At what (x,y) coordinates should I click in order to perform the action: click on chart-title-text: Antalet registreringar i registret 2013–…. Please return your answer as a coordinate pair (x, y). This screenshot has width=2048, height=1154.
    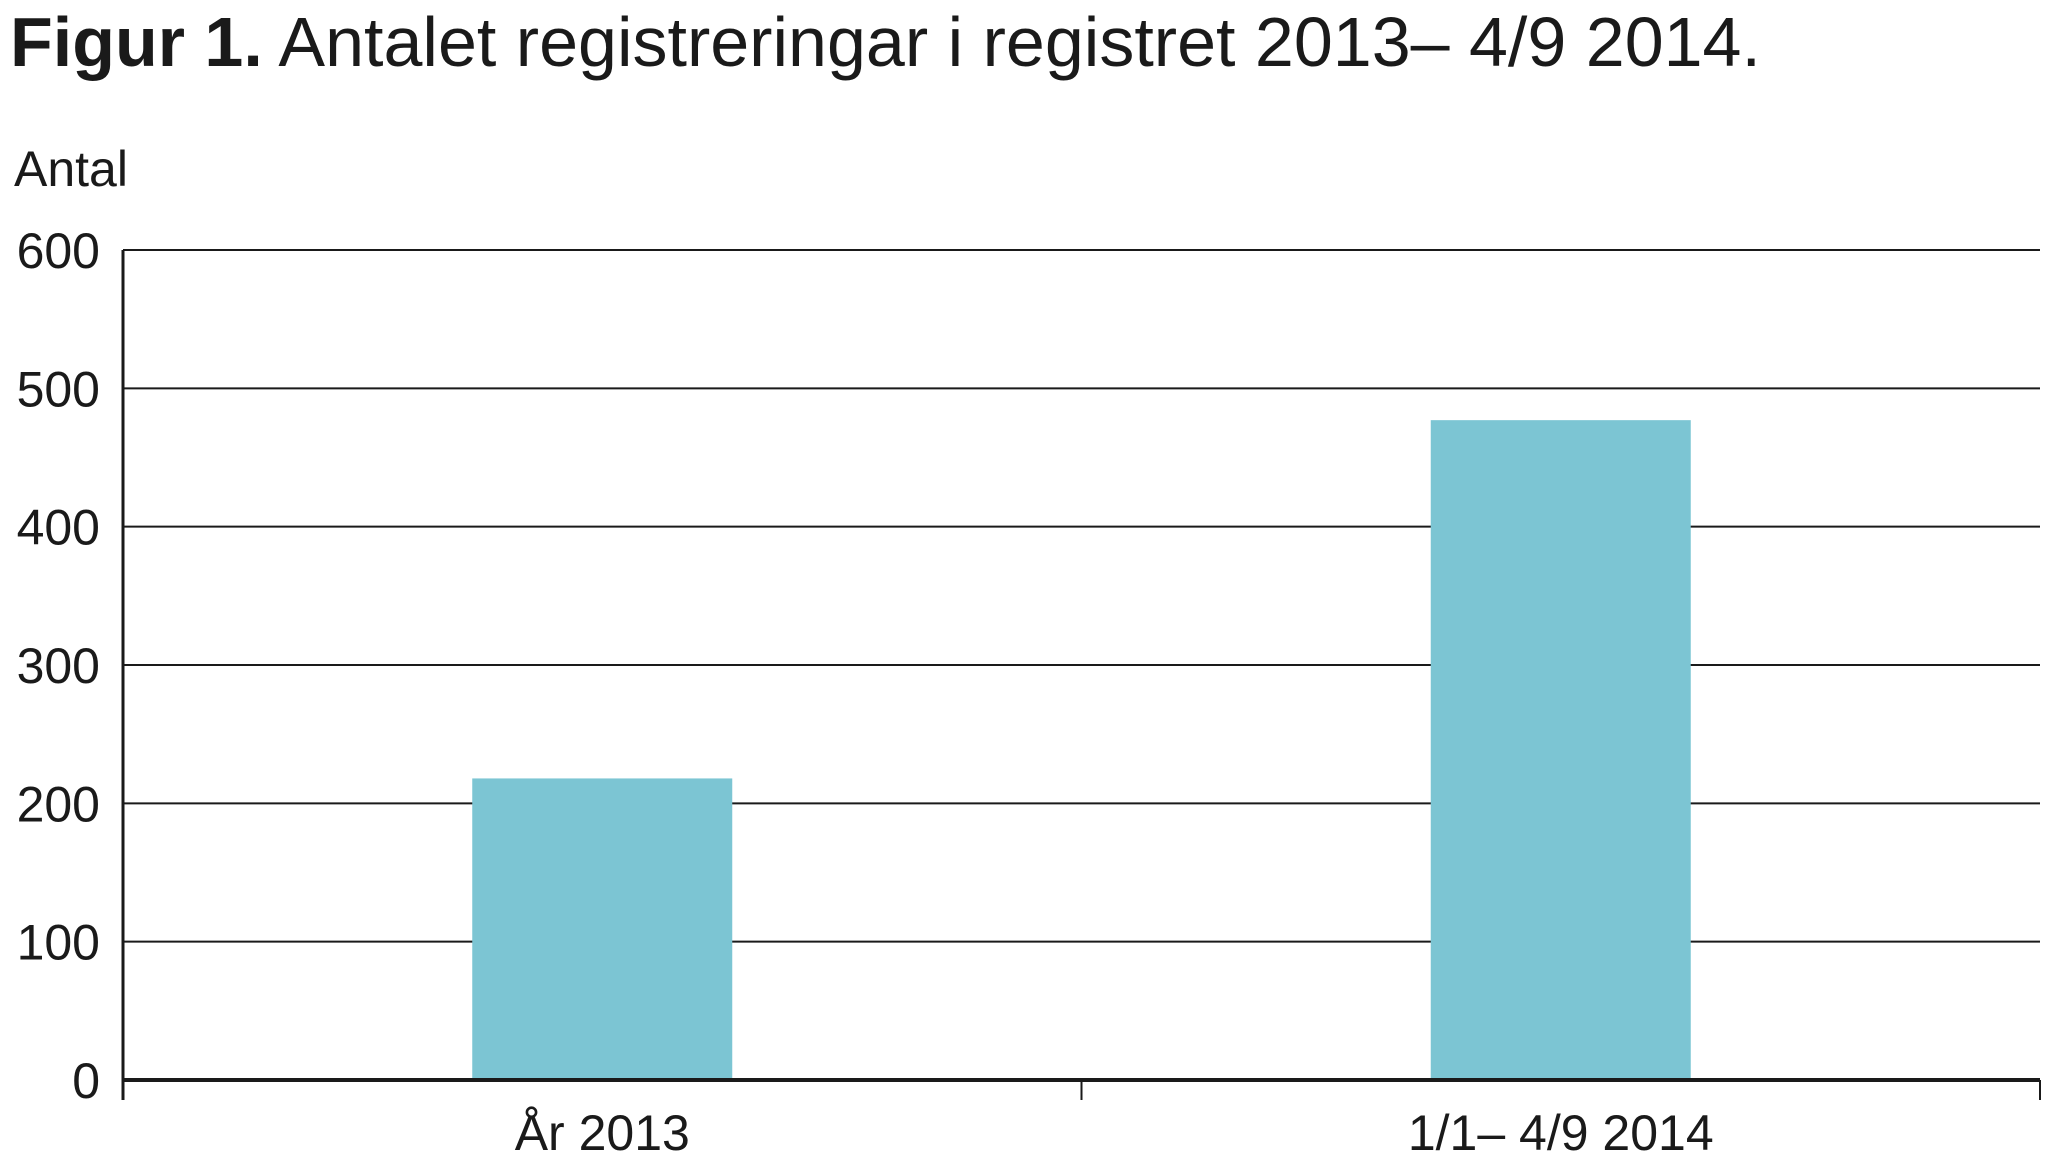
    Looking at the image, I should click on (1019, 42).